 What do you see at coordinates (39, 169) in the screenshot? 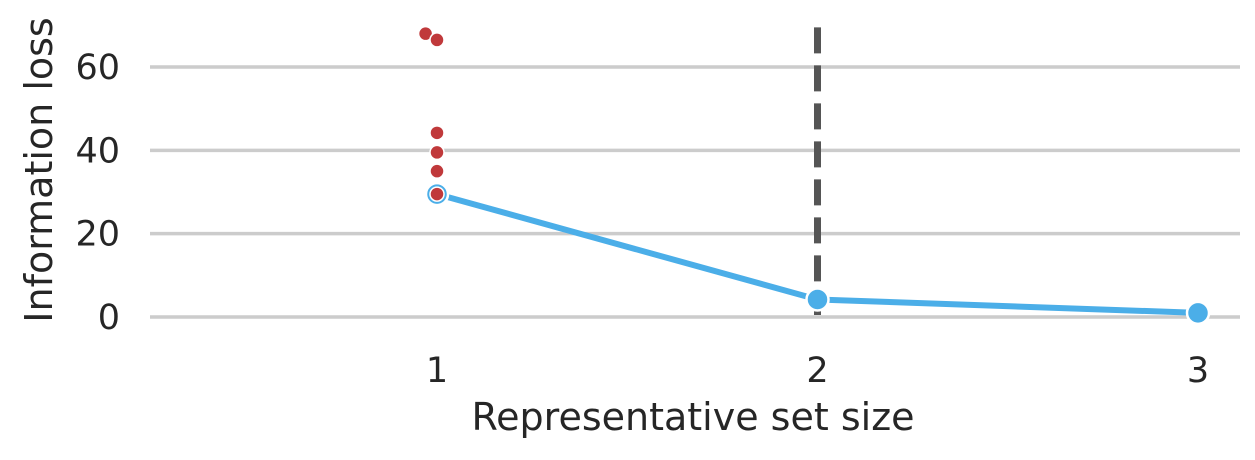
I see `y-axis-label: Information loss` at bounding box center [39, 169].